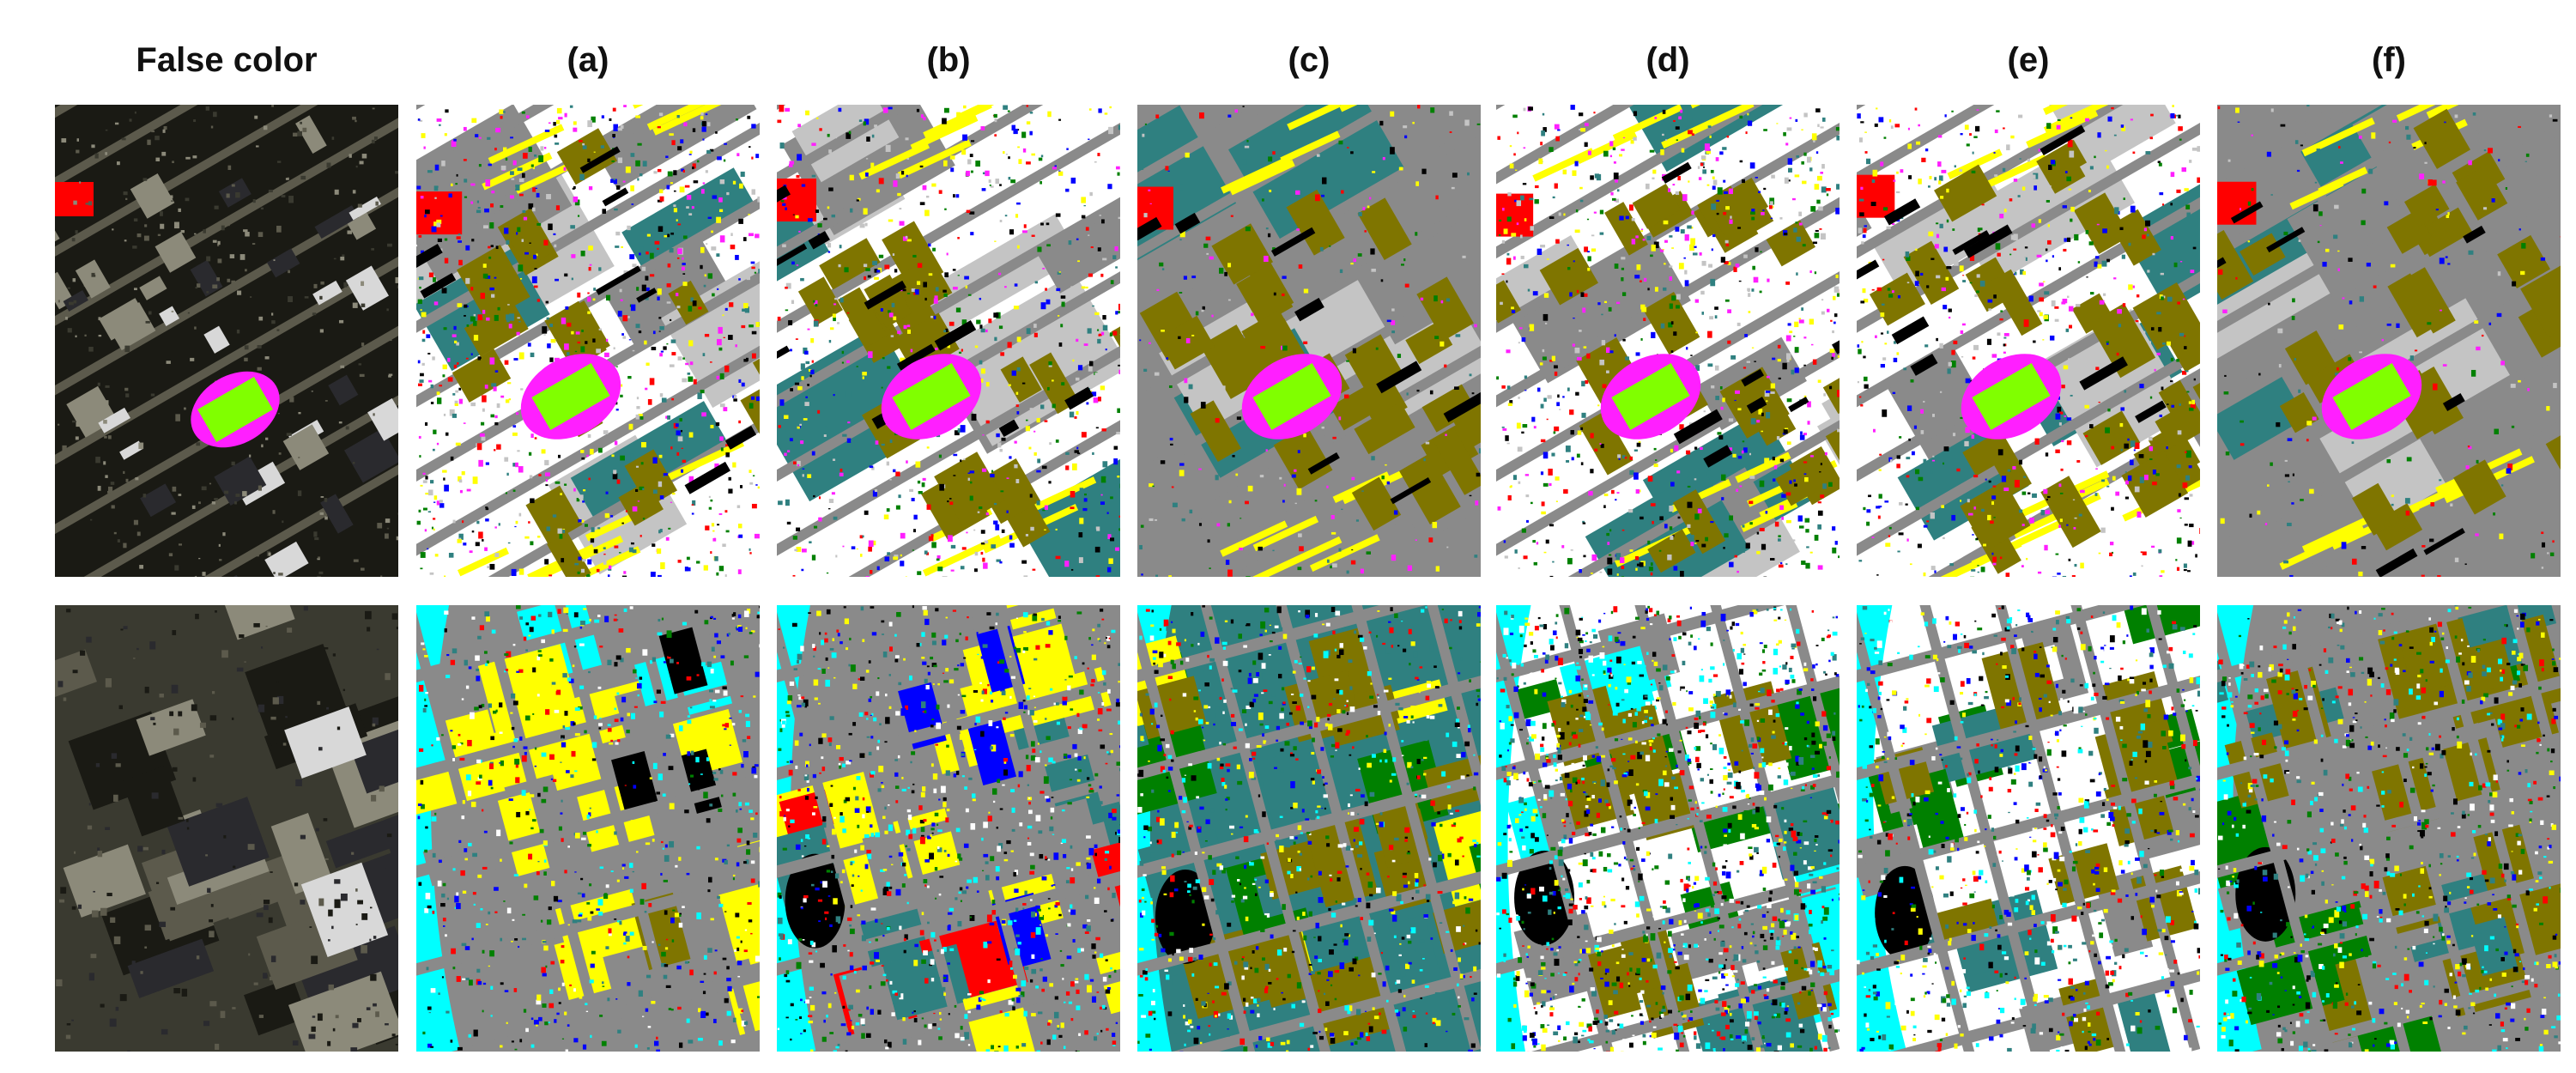  What do you see at coordinates (2389, 341) in the screenshot?
I see `classification-map-f-row1` at bounding box center [2389, 341].